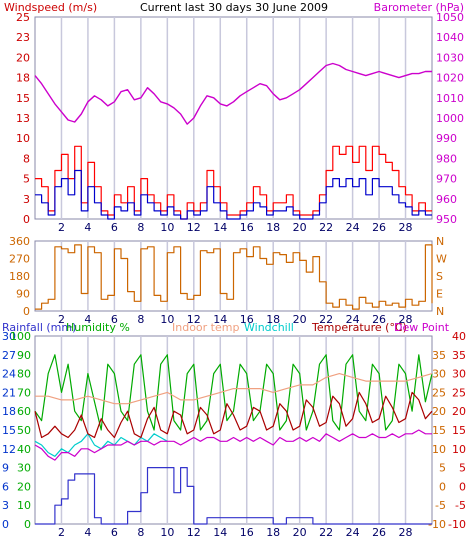 The image size is (468, 557). I want to click on wind-tick-label: 0, so click(26, 219).